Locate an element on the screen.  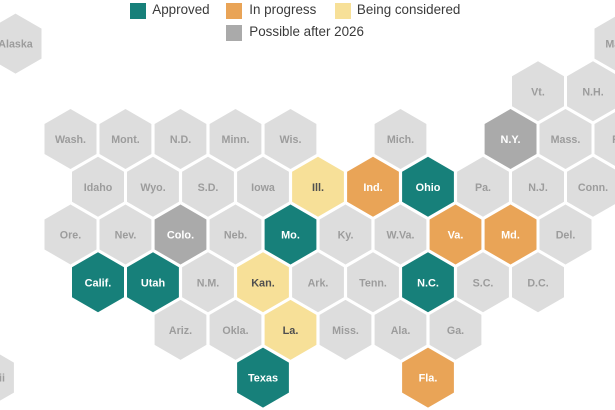
svg-text: Minn. is located at coordinates (236, 140).